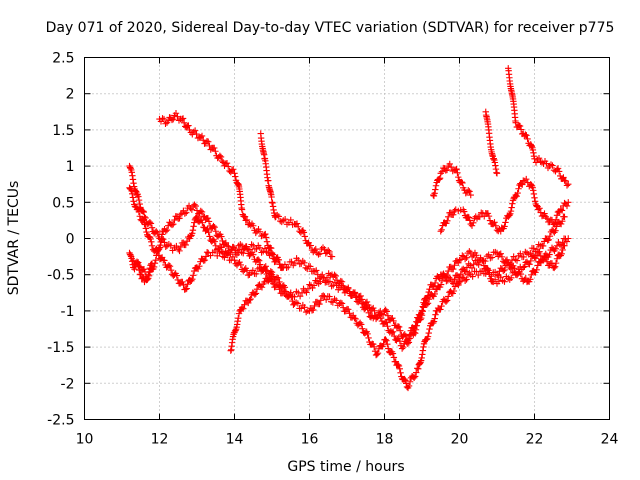 The width and height of the screenshot is (640, 480). What do you see at coordinates (60, 421) in the screenshot?
I see `y-tick-label: -2.5` at bounding box center [60, 421].